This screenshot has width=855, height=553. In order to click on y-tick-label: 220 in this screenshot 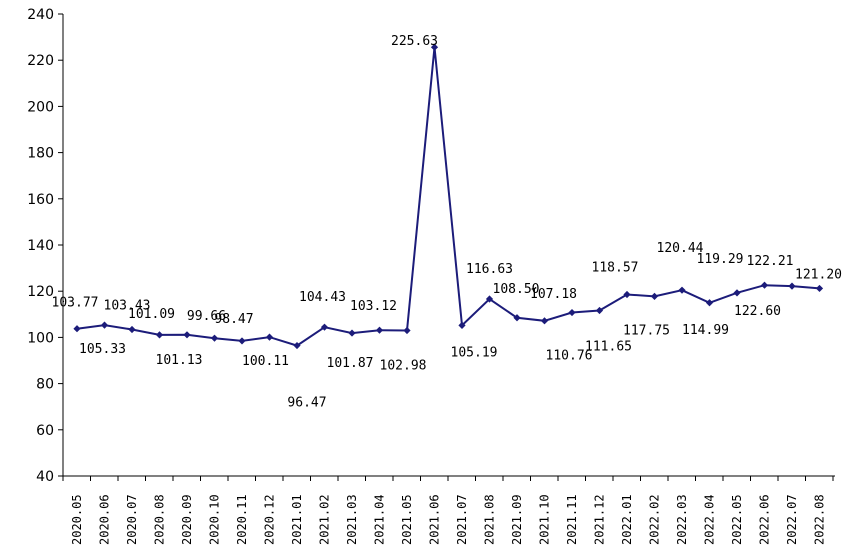, I will do `click(40, 61)`.